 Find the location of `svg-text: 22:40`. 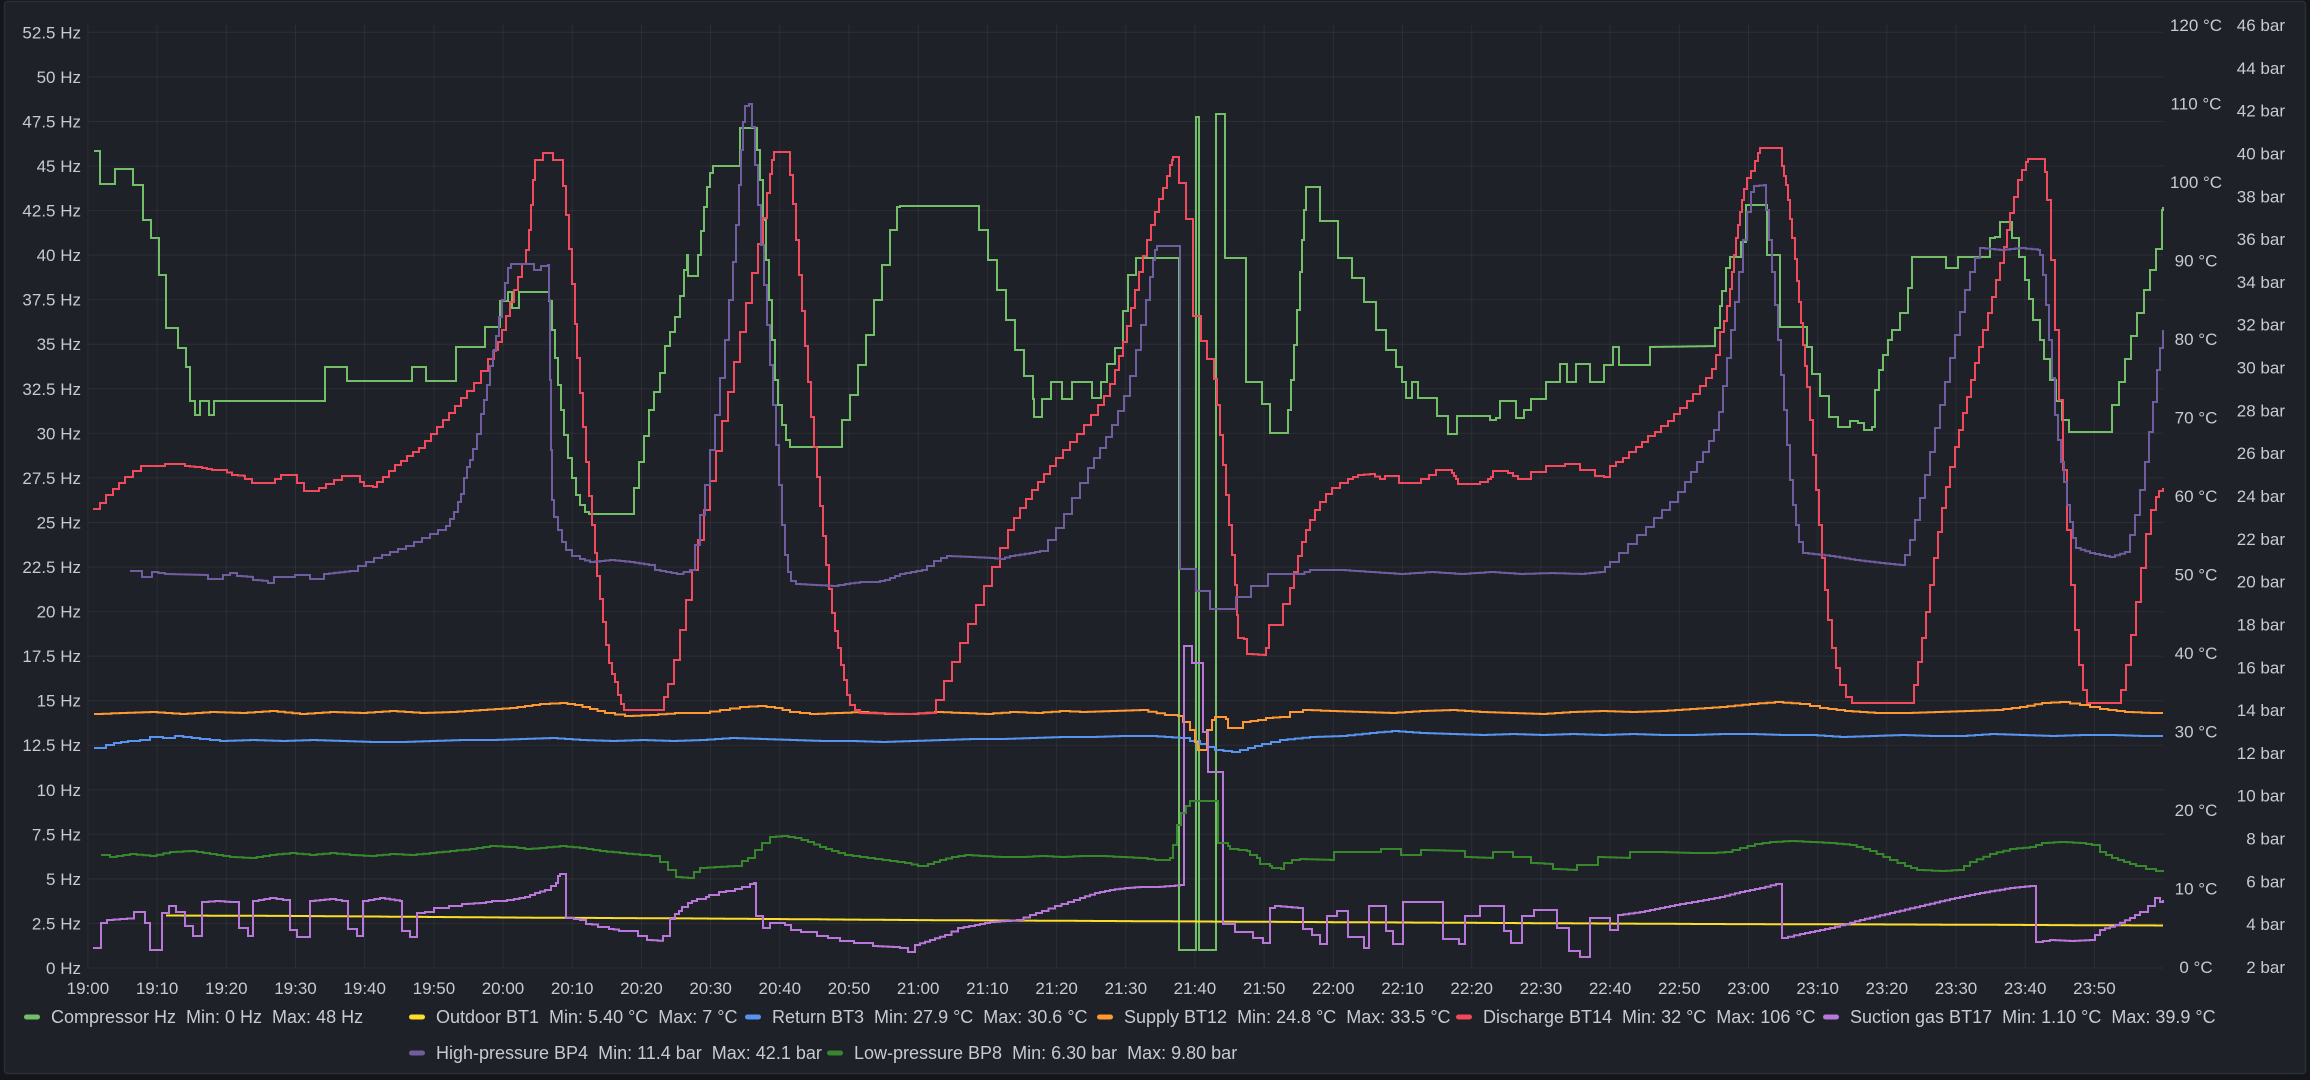

svg-text: 22:40 is located at coordinates (1610, 988).